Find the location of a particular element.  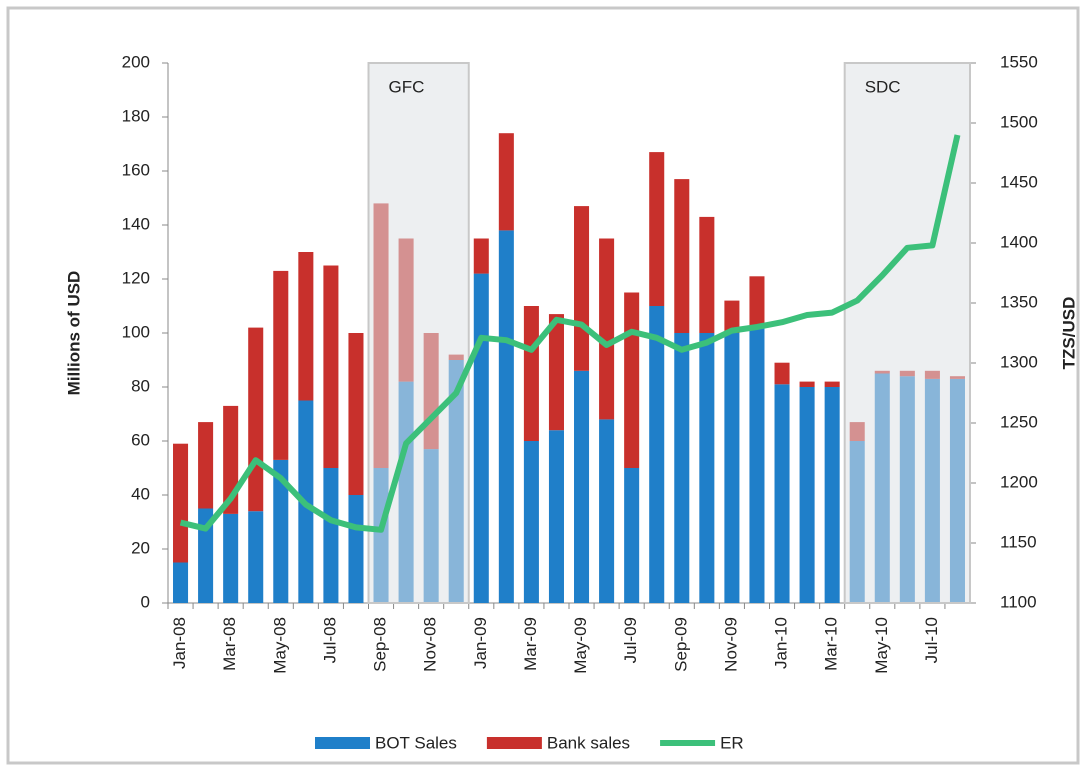

y-tick-label: 60 is located at coordinates (140, 439).